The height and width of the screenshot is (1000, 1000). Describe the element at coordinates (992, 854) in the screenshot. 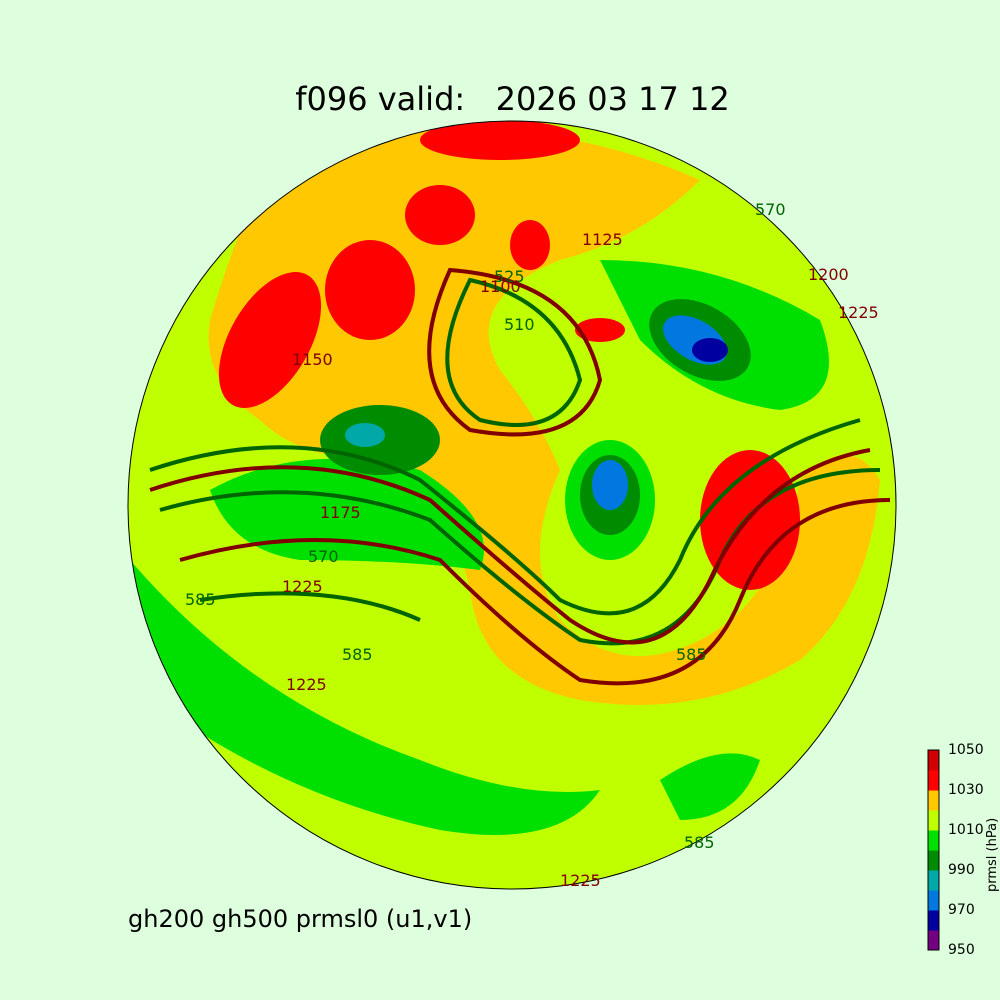

I see `colorbar-label: prmsl (hPa)` at that location.